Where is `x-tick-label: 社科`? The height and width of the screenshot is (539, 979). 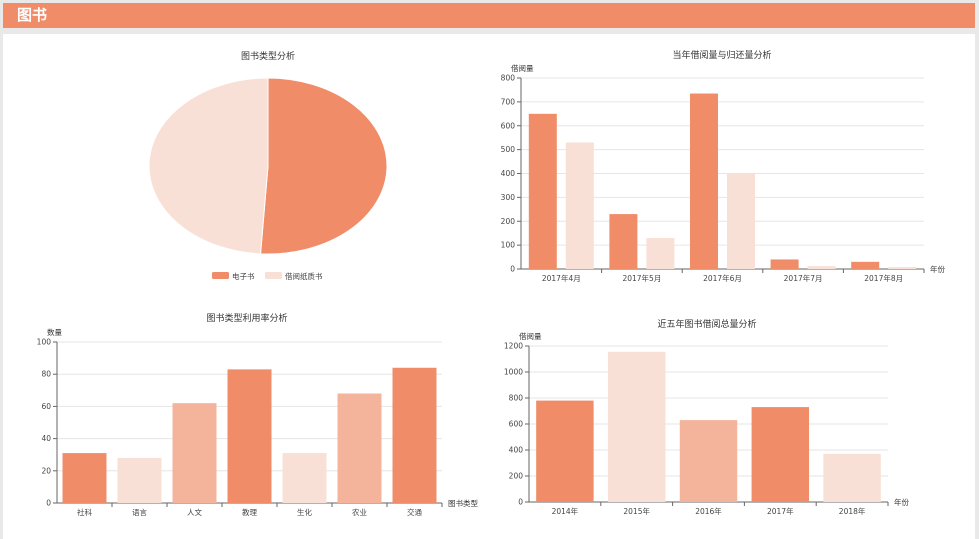
x-tick-label: 社科 is located at coordinates (84, 512).